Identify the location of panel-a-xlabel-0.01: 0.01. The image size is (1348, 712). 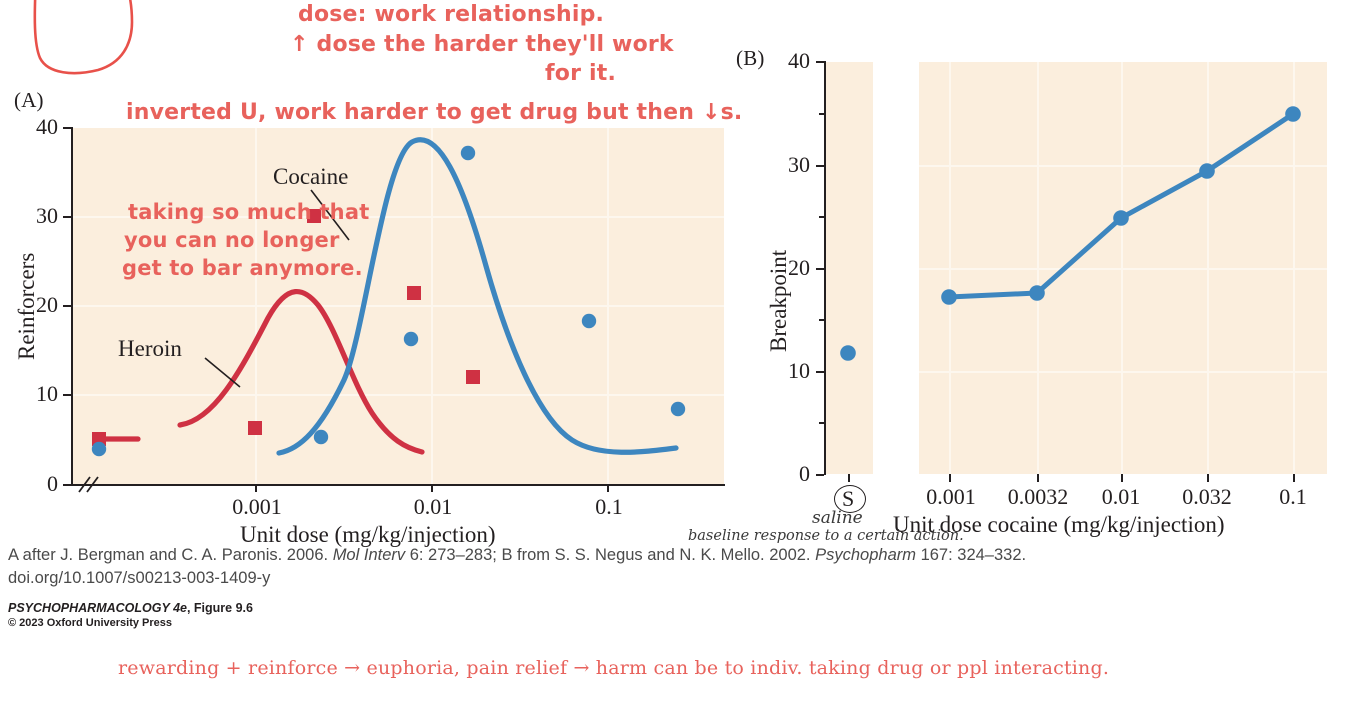
(433, 506).